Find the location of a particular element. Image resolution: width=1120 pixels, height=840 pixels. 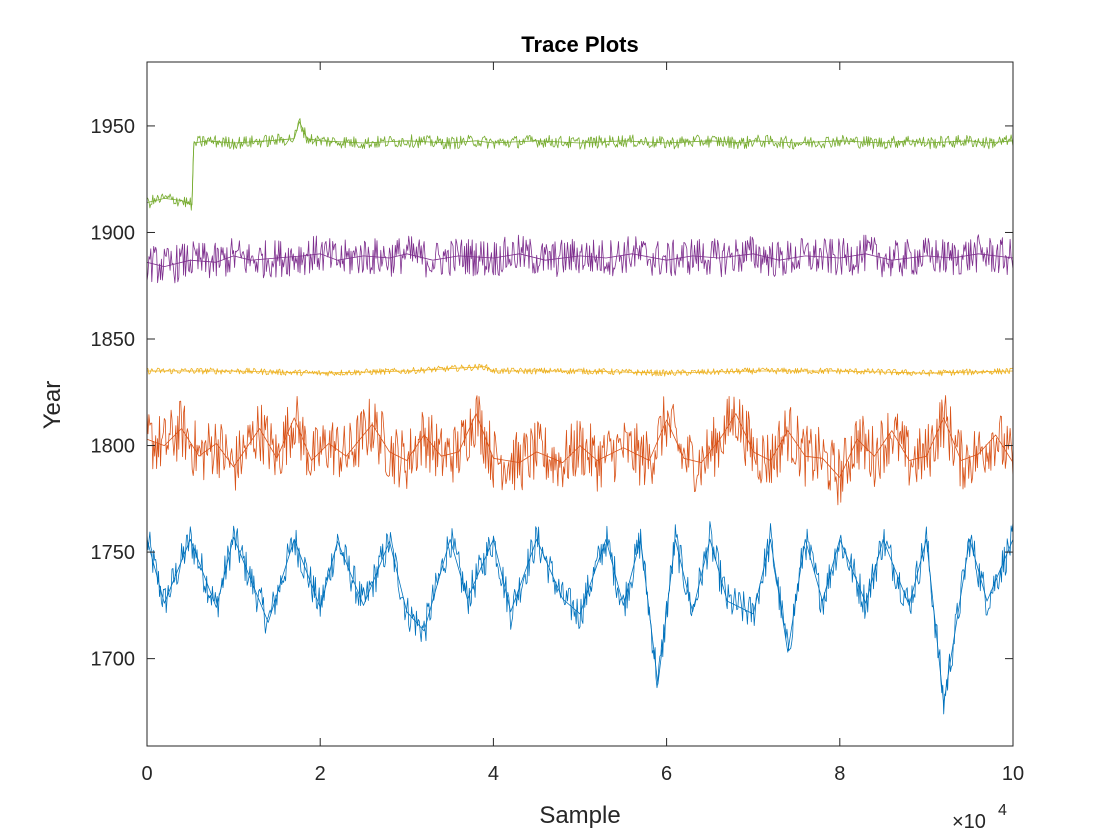

y-tick-label: 1800 is located at coordinates (113, 447).